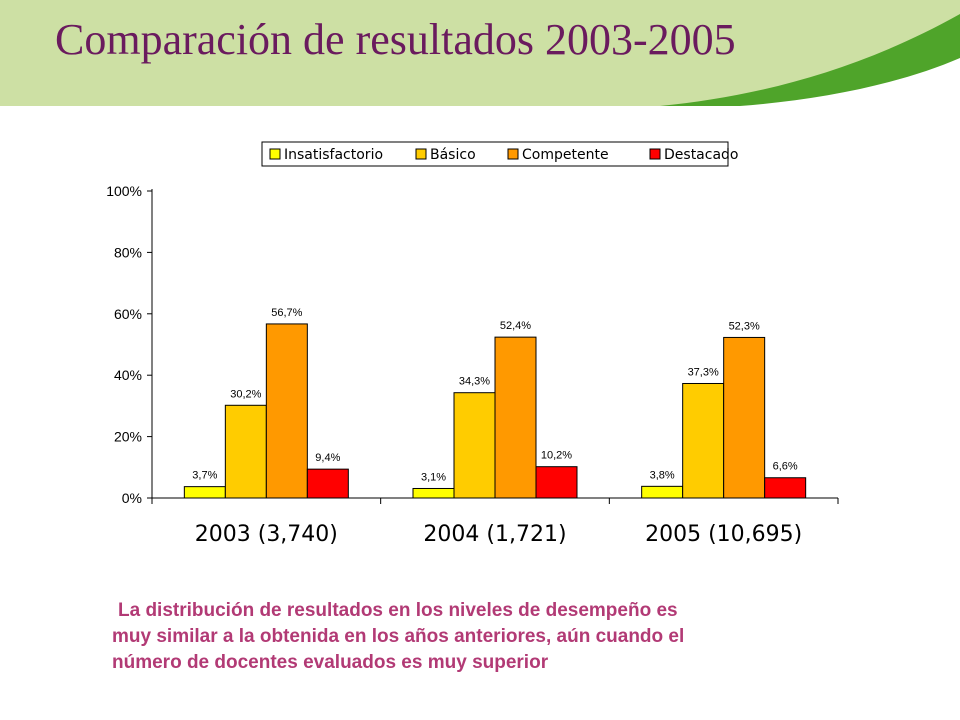 Image resolution: width=960 pixels, height=720 pixels. I want to click on y-tick-label: 40%, so click(128, 375).